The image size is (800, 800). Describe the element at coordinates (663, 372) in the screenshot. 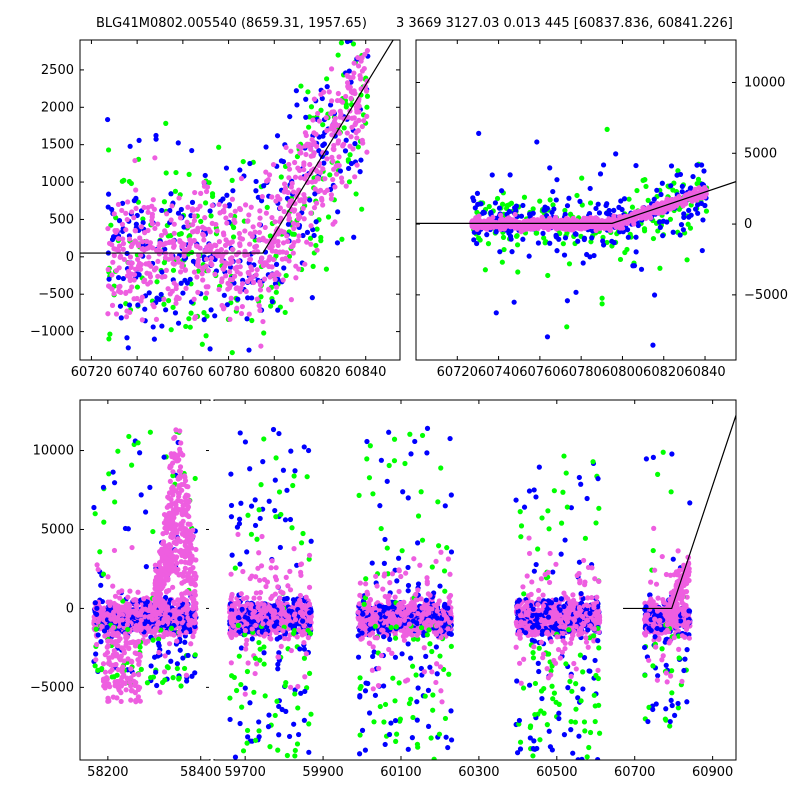

I see `x-tick-label: 60820` at that location.